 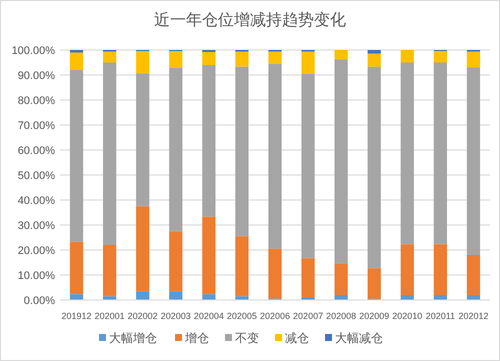 I want to click on x-tick-label: 202012, so click(x=473, y=316).